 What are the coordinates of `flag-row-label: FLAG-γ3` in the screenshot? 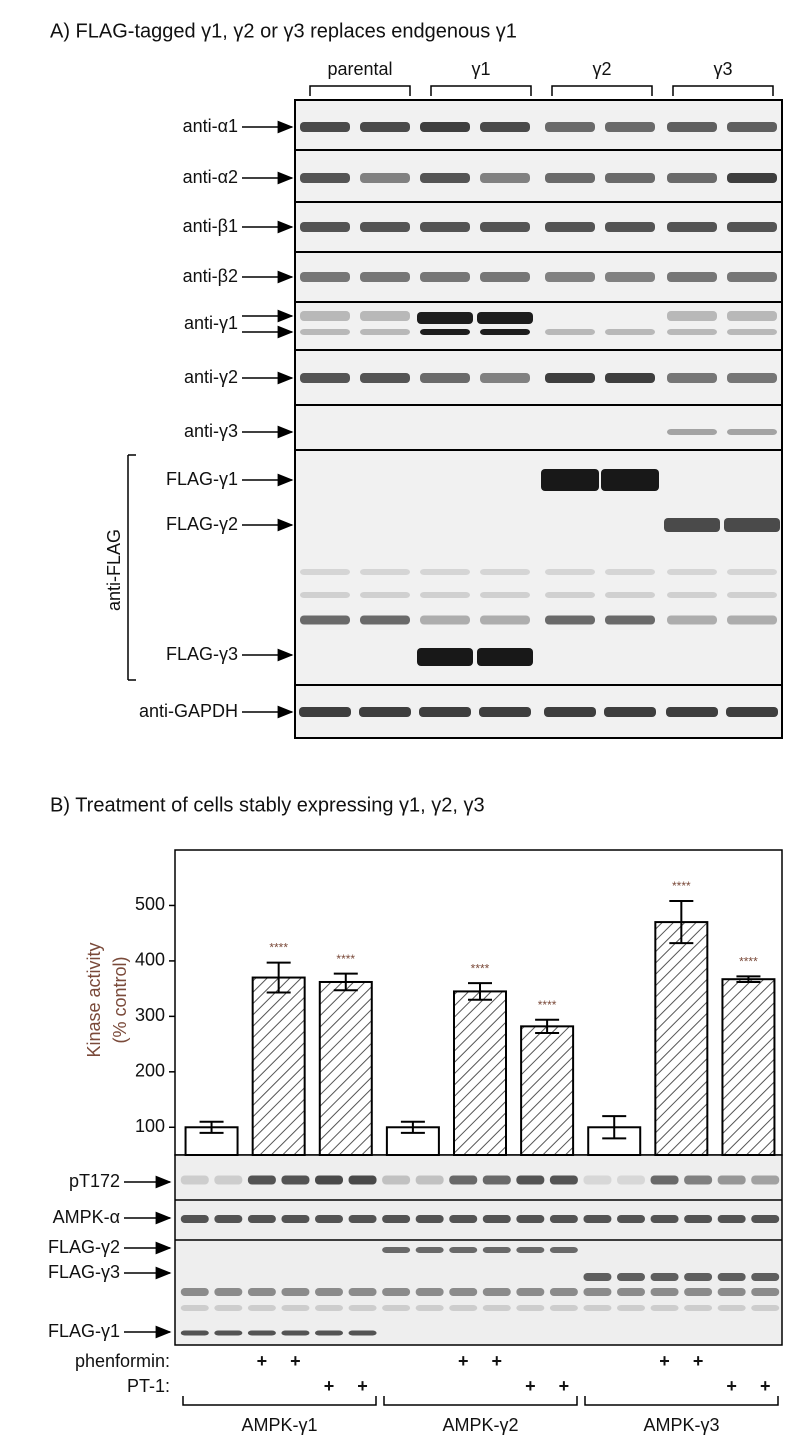 It's located at (84, 1272).